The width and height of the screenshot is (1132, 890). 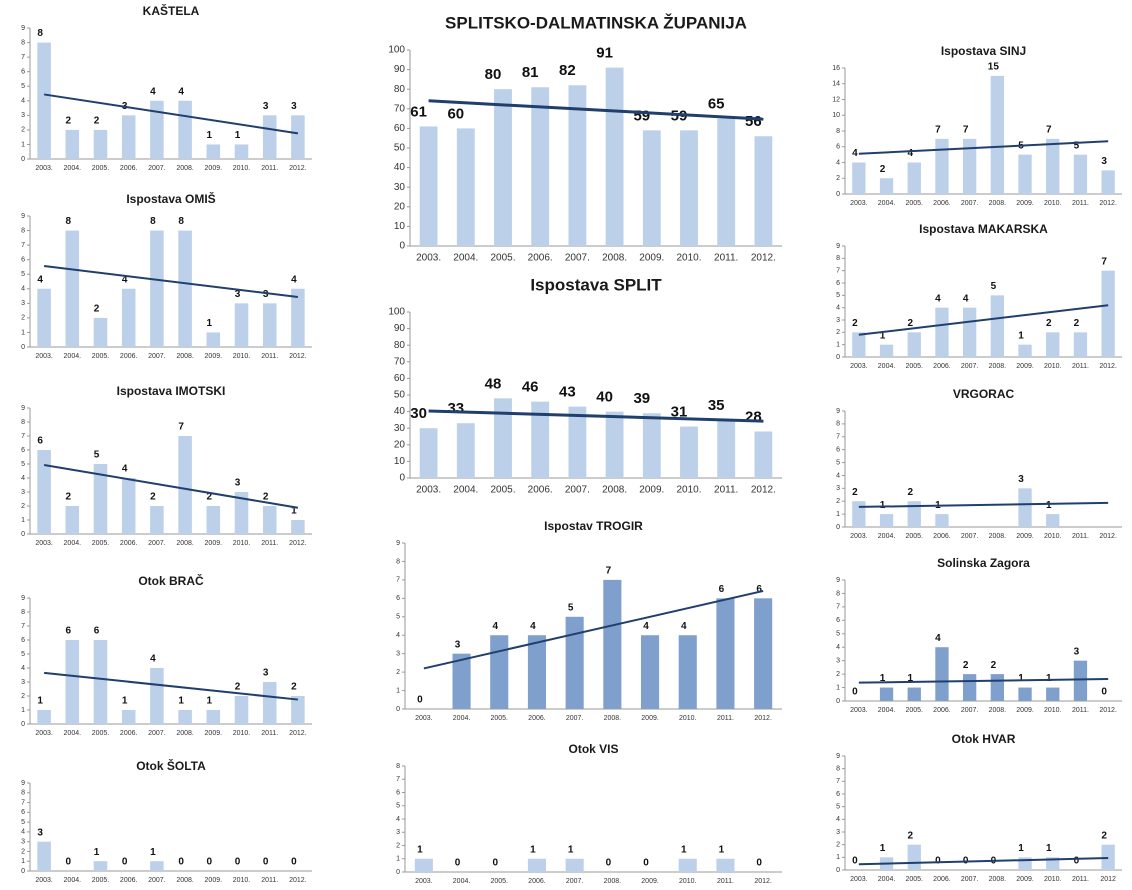 I want to click on value-label: 2, so click(x=855, y=492).